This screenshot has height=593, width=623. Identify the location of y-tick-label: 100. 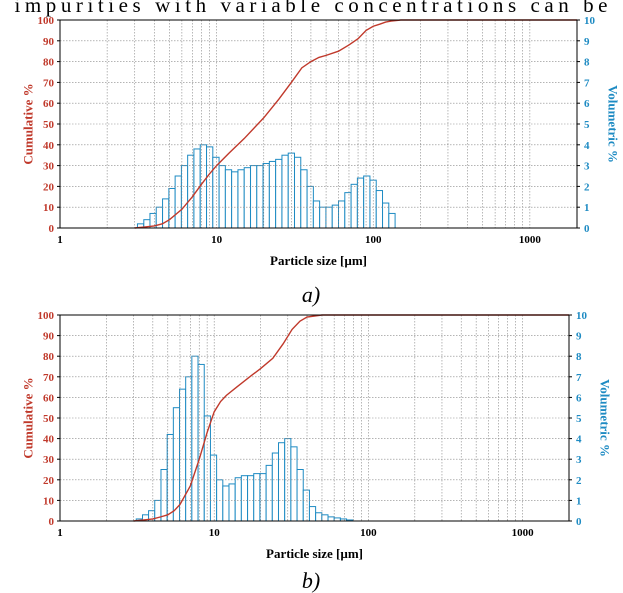
(46, 21).